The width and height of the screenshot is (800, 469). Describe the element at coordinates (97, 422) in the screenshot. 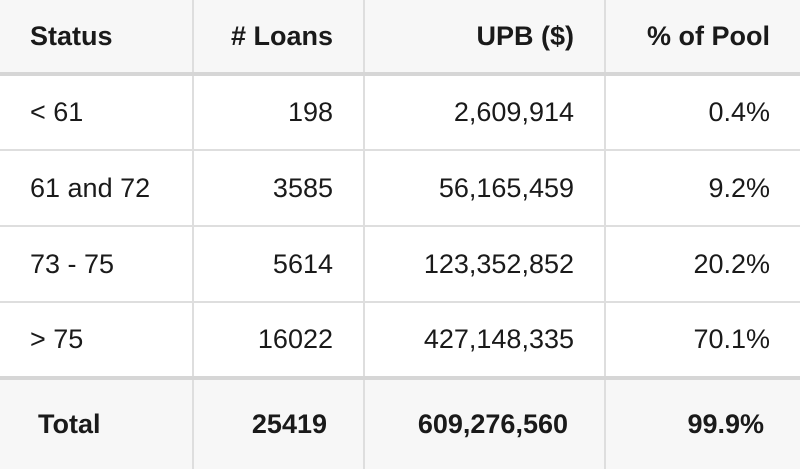

I see `total-label: Total` at that location.